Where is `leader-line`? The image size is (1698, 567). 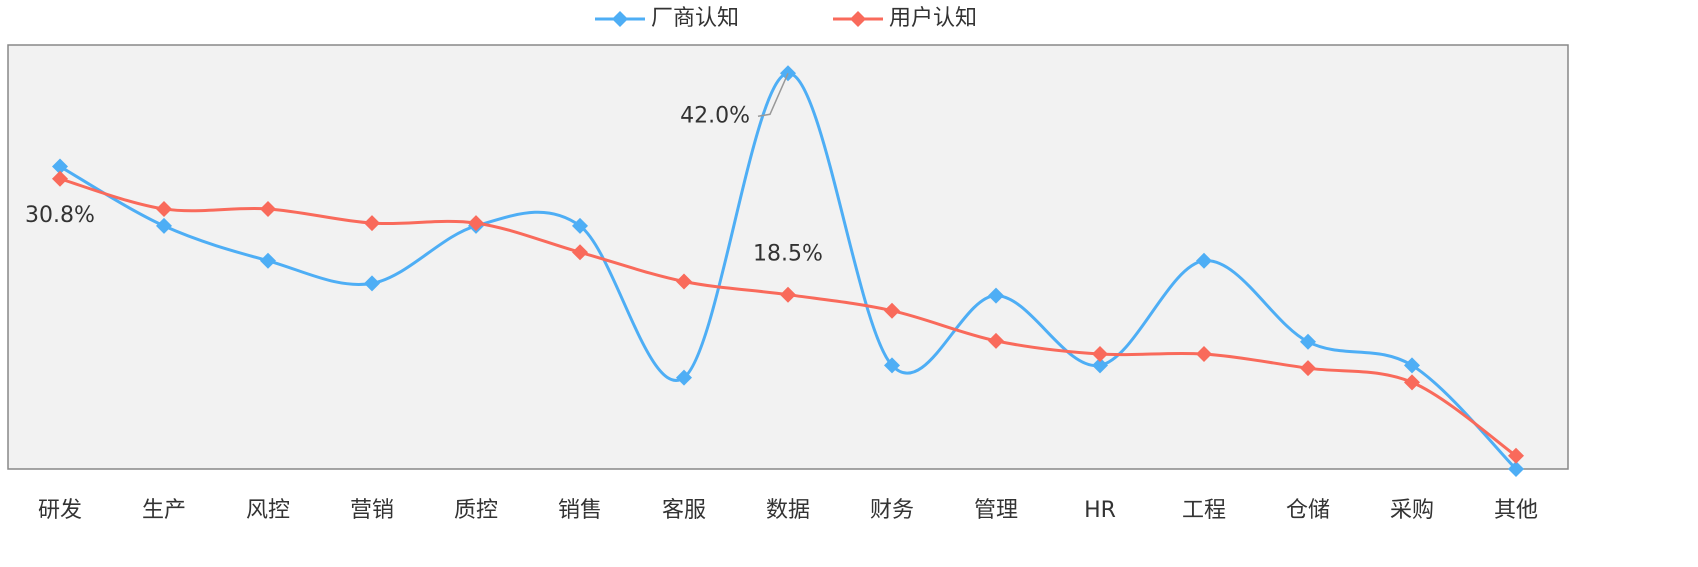
leader-line is located at coordinates (773, 95).